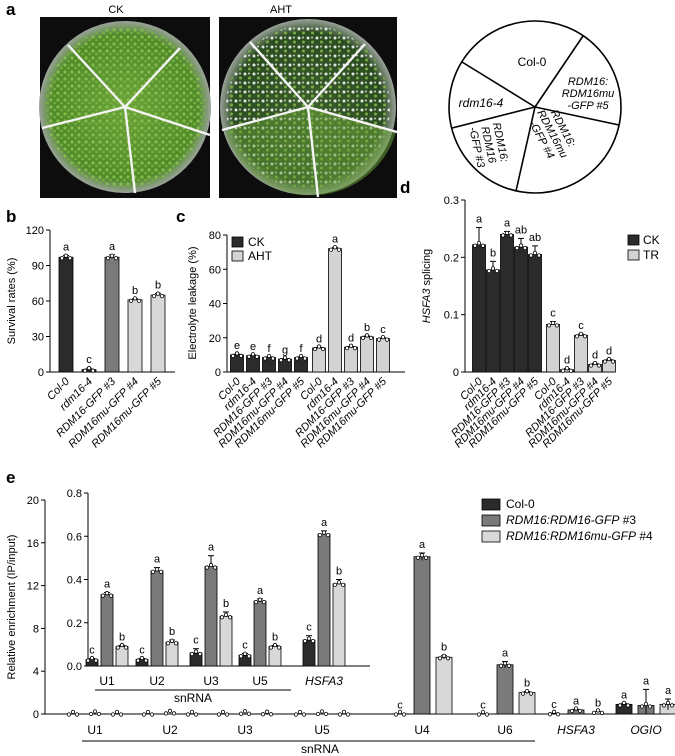 The image size is (675, 756). Describe the element at coordinates (95, 730) in the screenshot. I see `x-tick-label: U1` at that location.